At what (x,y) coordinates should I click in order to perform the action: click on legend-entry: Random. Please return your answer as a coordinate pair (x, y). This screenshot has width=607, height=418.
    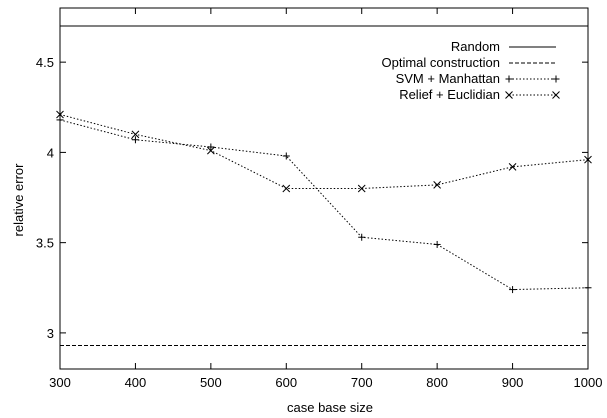
    Looking at the image, I should click on (503, 46).